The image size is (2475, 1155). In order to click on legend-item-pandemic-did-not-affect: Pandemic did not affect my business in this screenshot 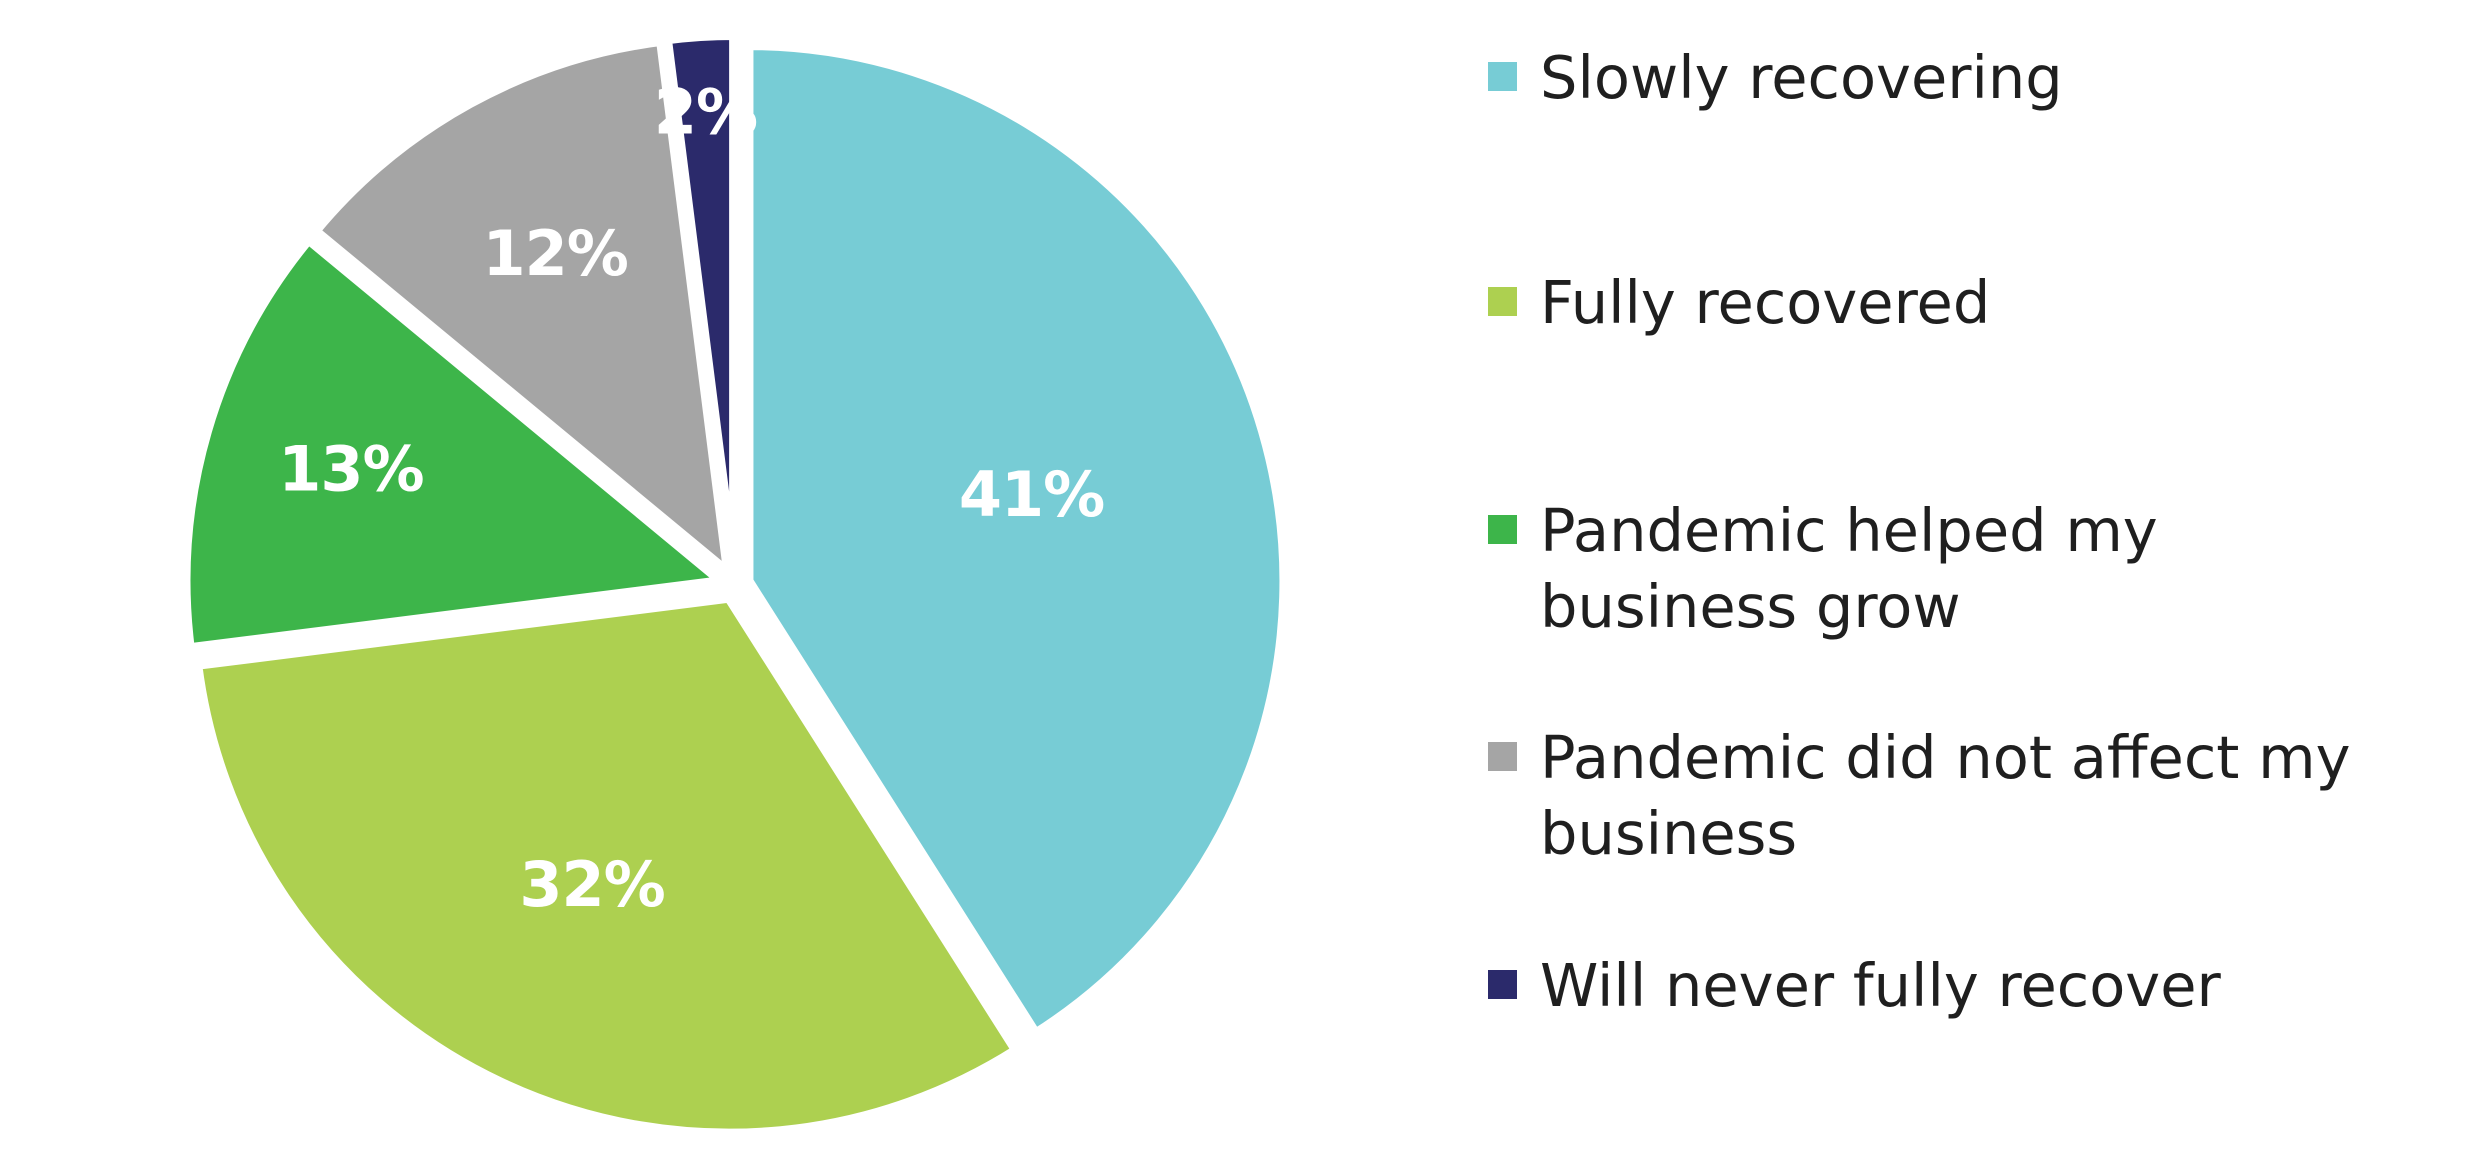, I will do `click(1944, 796)`.